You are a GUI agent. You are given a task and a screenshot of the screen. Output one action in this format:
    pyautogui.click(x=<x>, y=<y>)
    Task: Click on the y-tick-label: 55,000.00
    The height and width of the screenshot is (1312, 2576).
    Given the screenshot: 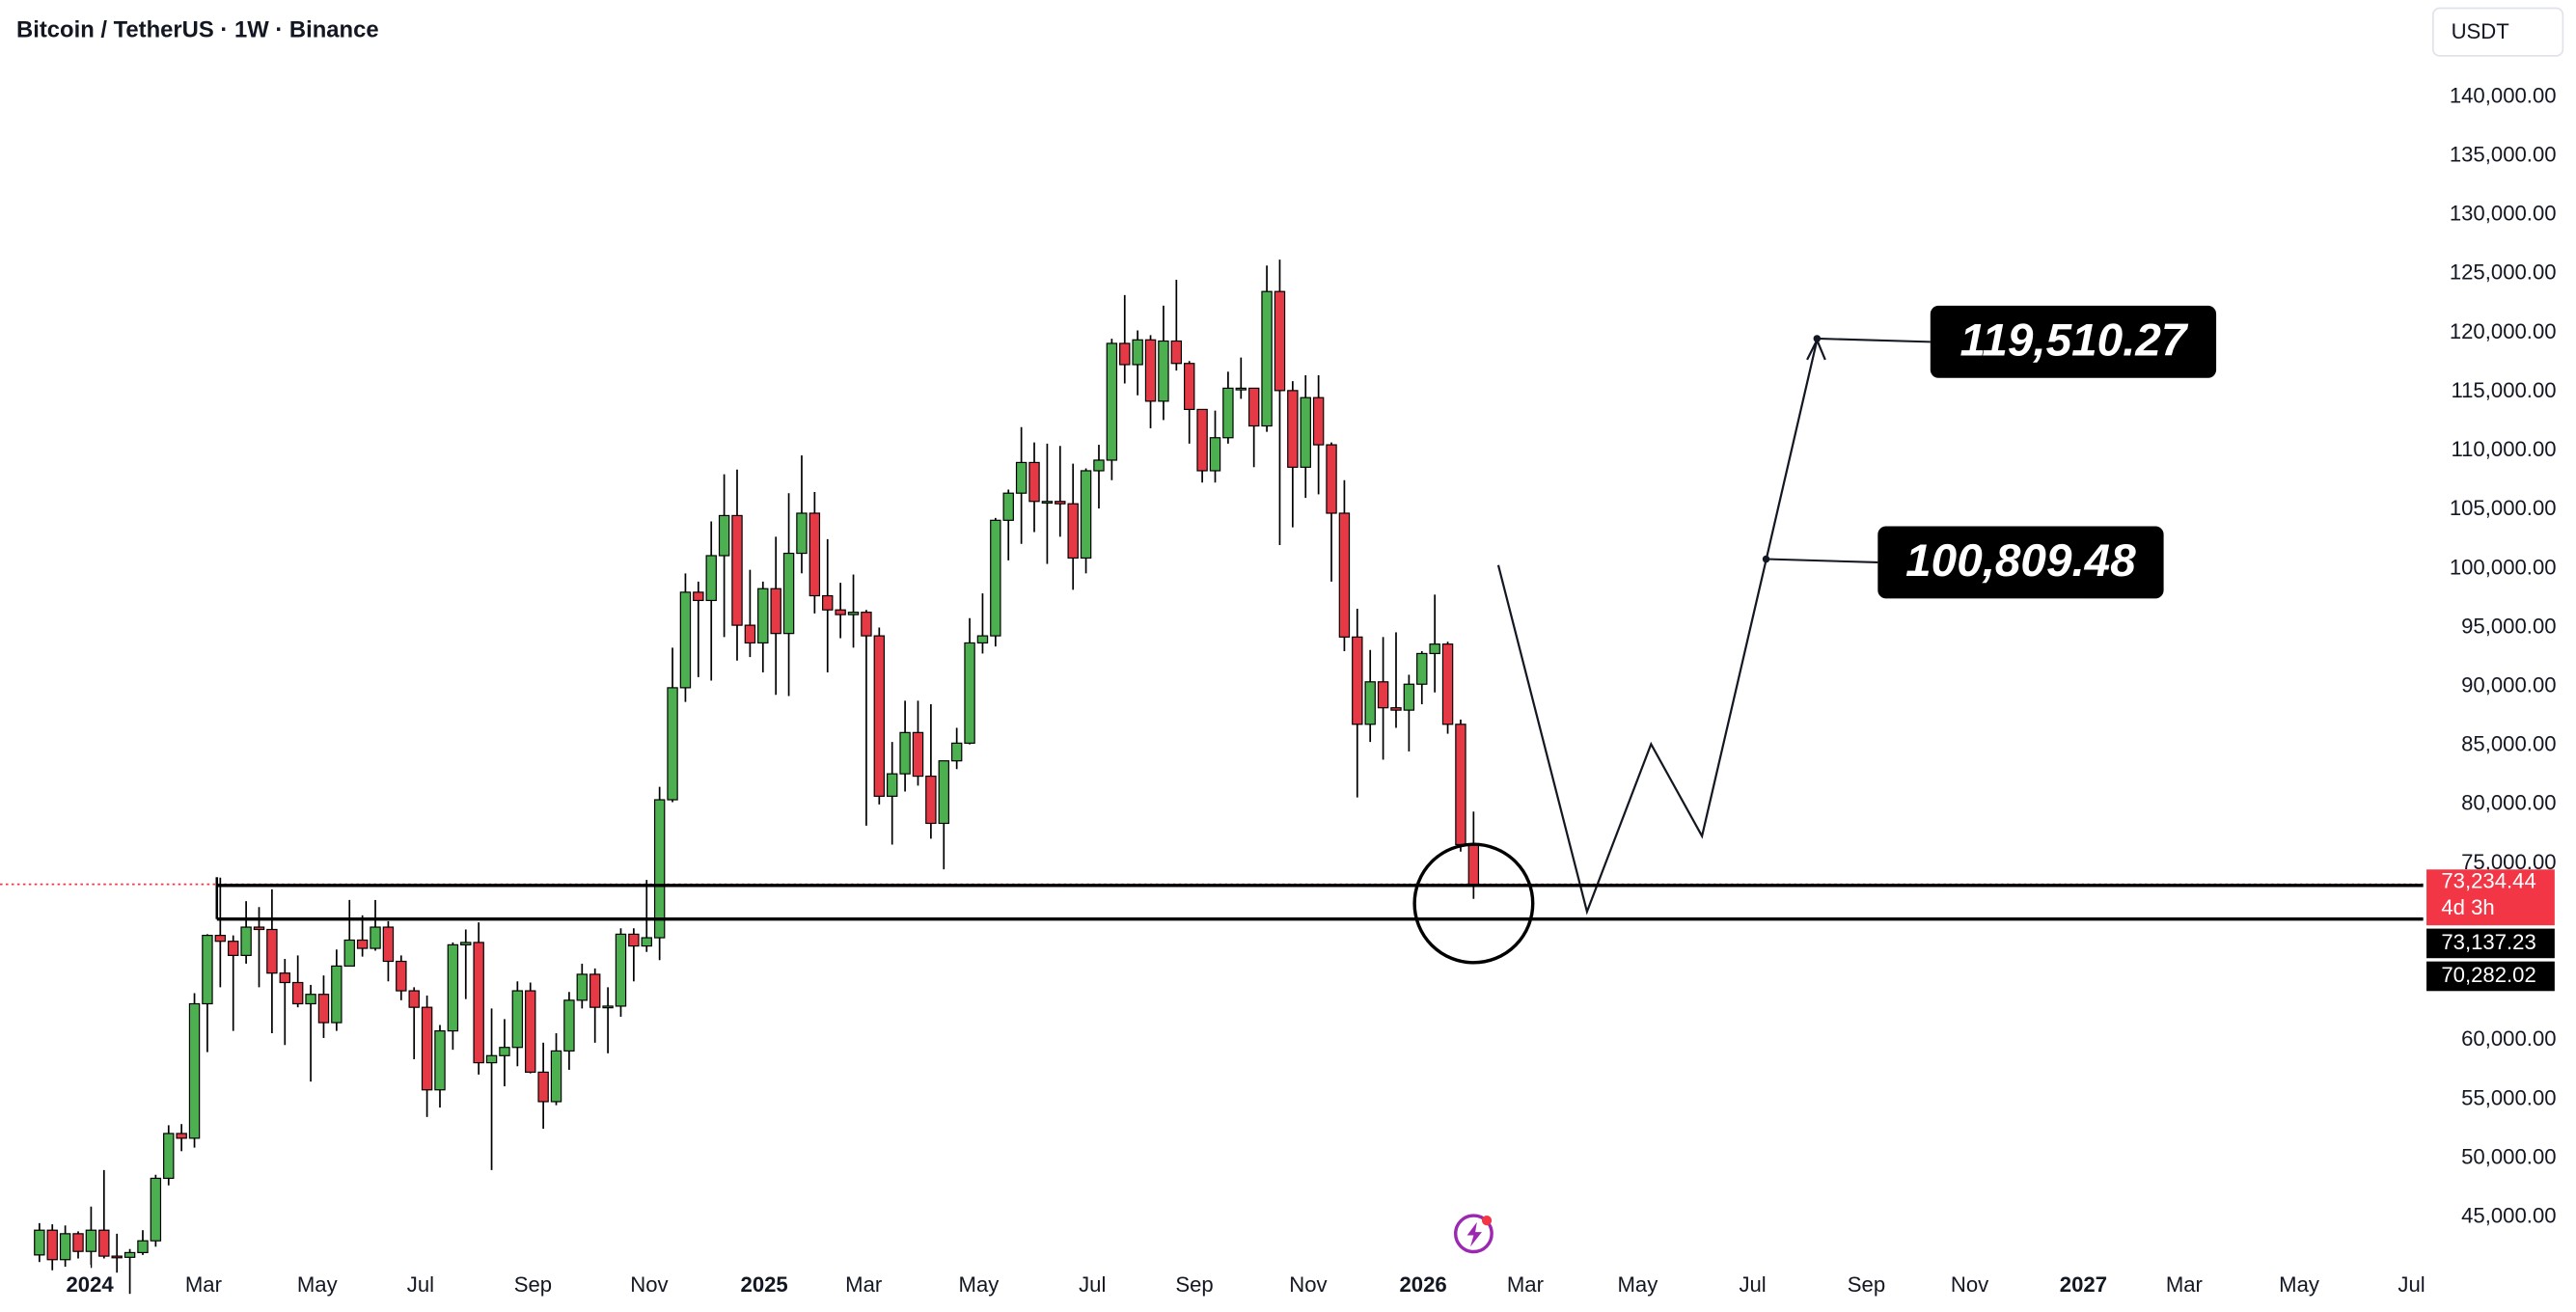 What is the action you would take?
    pyautogui.click(x=2509, y=1097)
    